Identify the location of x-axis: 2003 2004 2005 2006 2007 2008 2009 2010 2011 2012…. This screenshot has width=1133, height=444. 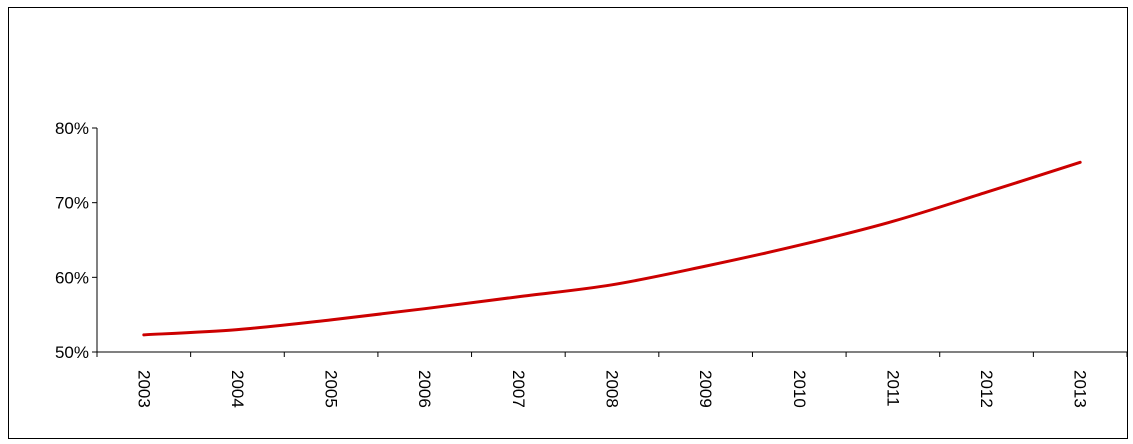
(612, 379).